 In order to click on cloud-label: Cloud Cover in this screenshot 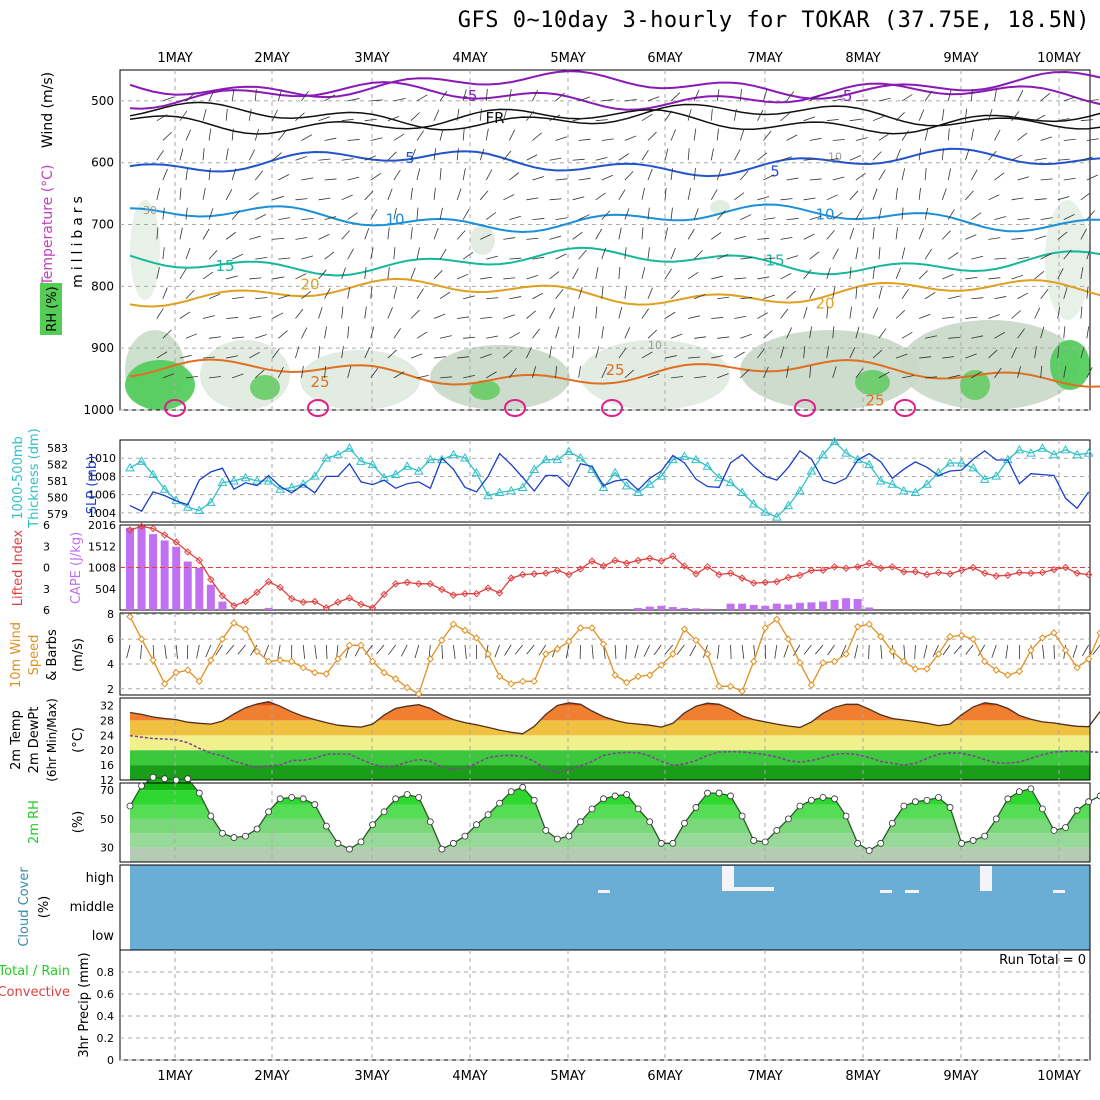, I will do `click(24, 907)`.